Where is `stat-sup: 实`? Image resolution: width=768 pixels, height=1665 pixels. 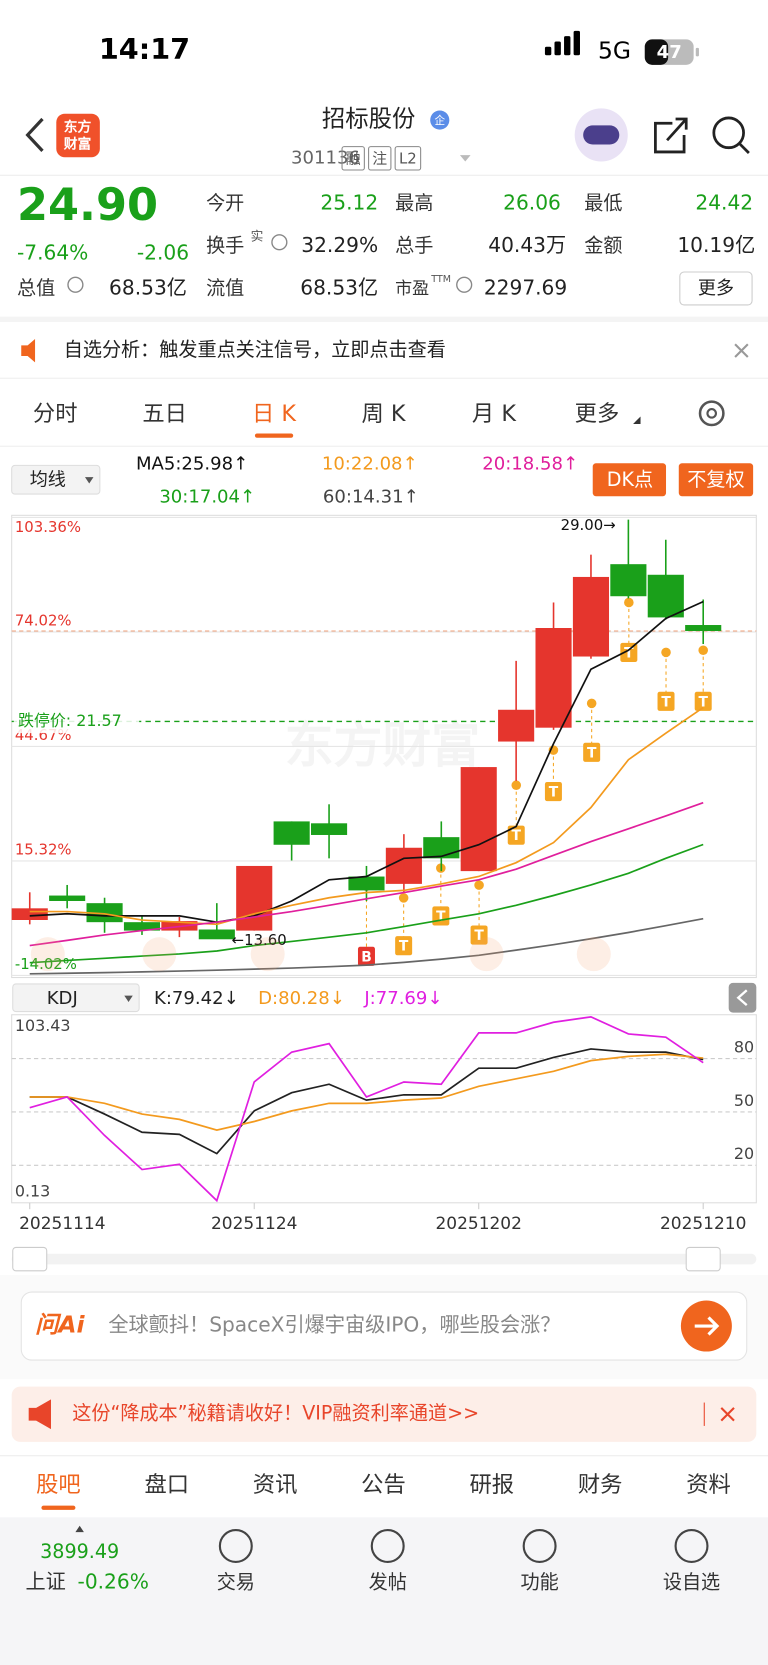
stat-sup: 实 is located at coordinates (257, 236).